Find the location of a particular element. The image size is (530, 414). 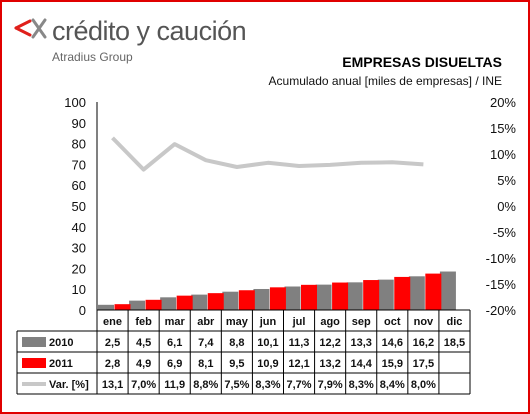

data-label-2010: 16,2 is located at coordinates (423, 343).